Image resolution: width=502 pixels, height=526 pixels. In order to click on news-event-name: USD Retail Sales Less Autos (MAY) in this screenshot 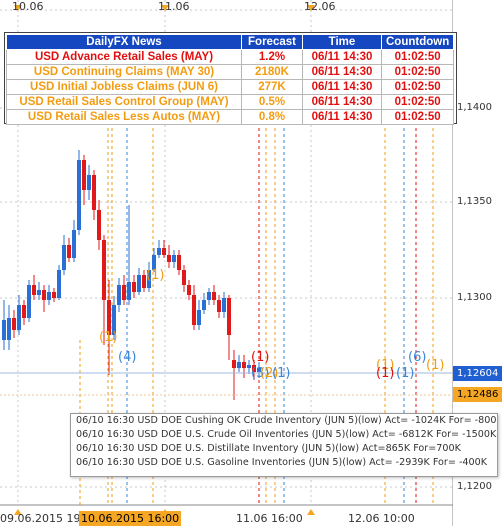, I will do `click(124, 117)`.